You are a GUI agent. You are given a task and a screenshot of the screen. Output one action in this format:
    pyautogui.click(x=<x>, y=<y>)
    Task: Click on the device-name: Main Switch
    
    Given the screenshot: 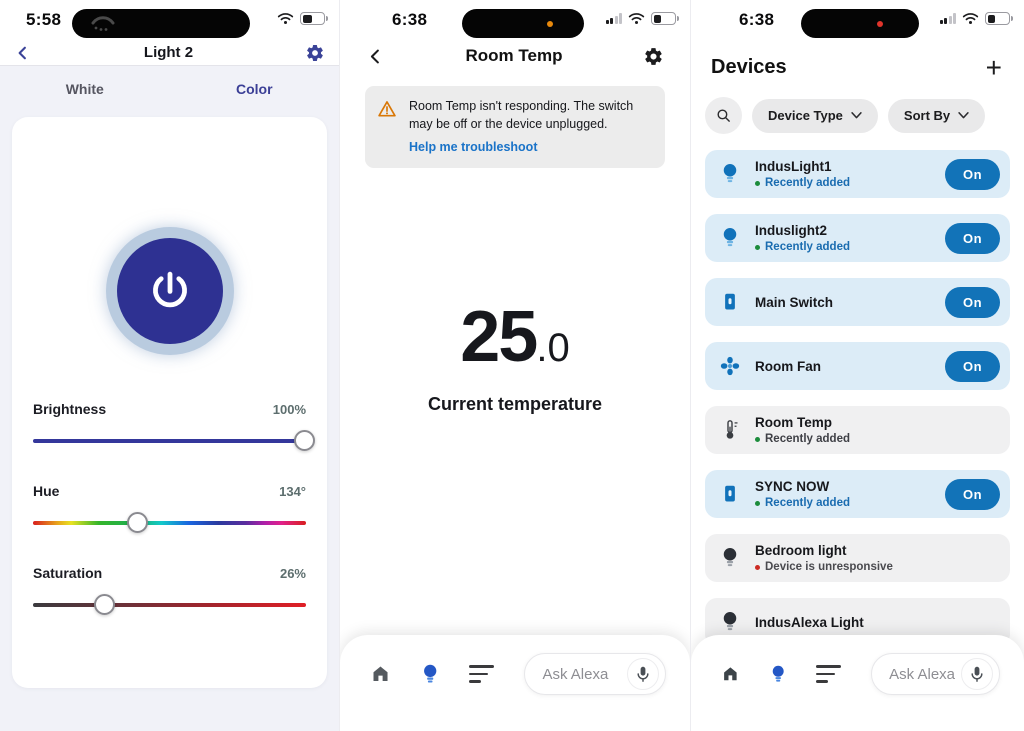 What is the action you would take?
    pyautogui.click(x=794, y=302)
    